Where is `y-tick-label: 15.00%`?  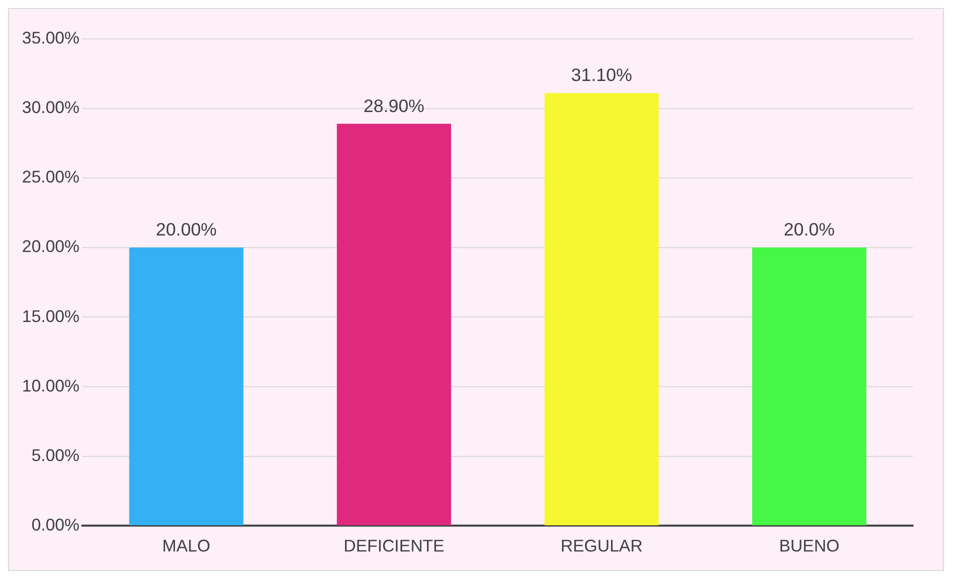 y-tick-label: 15.00% is located at coordinates (51, 316).